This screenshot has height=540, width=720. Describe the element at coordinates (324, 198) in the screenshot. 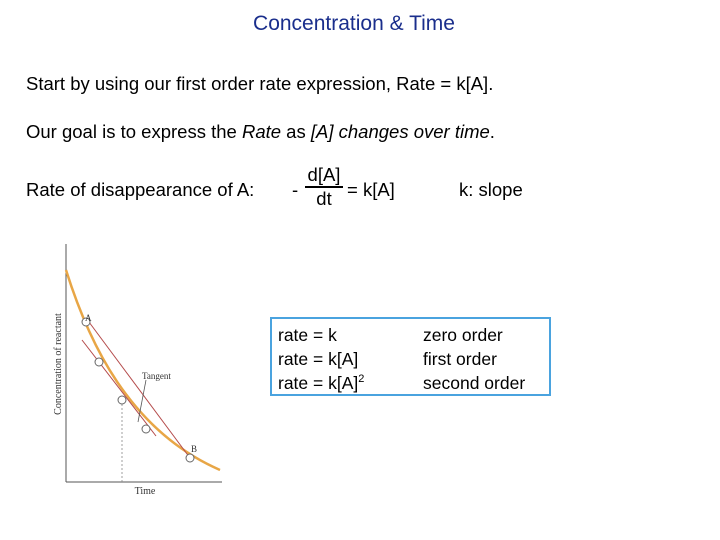

I see `fraction-denominator: dt` at that location.